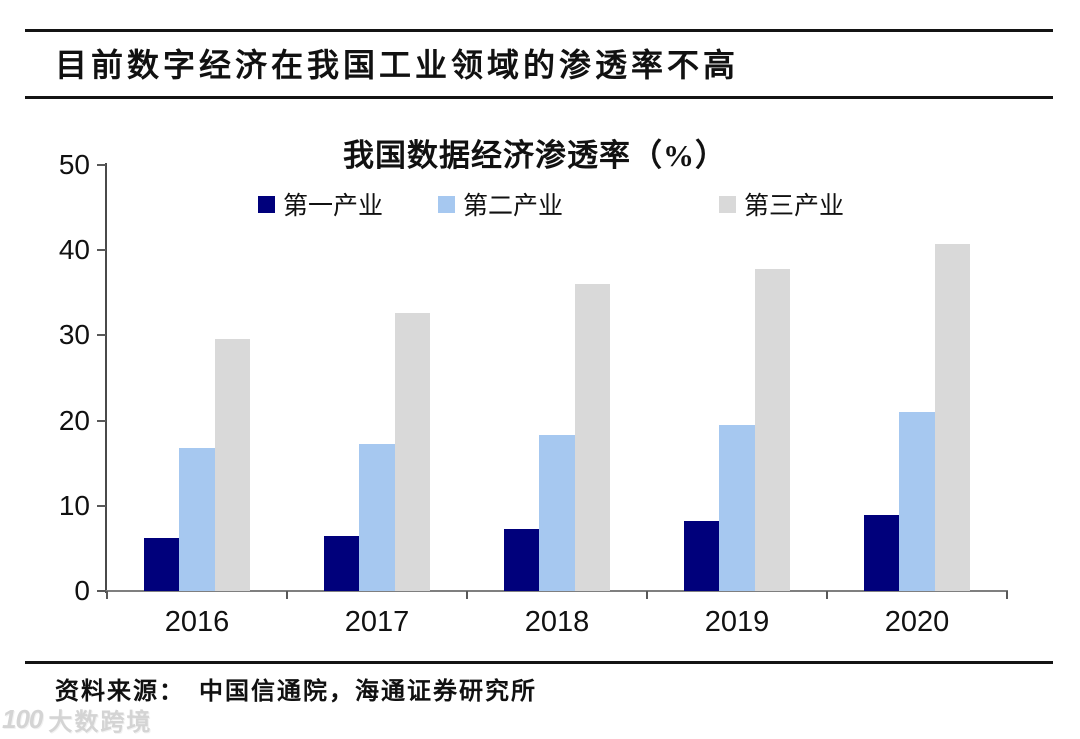 The height and width of the screenshot is (739, 1080). What do you see at coordinates (74, 505) in the screenshot?
I see `y-tick-label: 10` at bounding box center [74, 505].